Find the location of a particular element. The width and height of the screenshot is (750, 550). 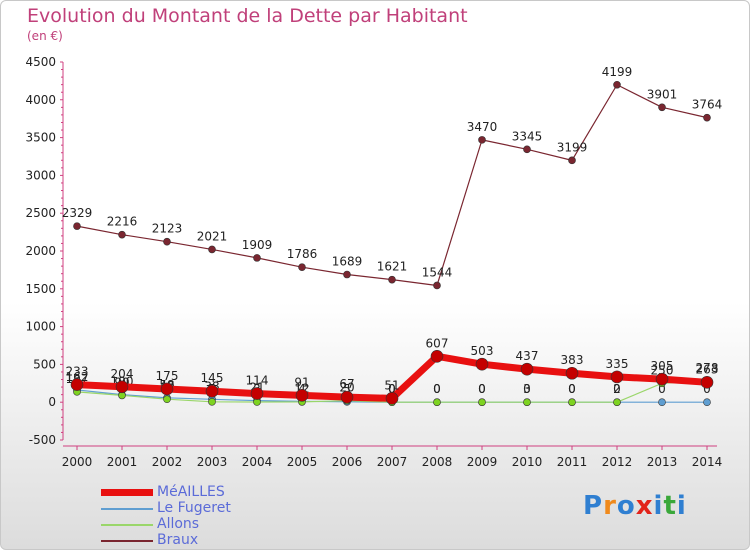

x-tick-label: 2004 is located at coordinates (257, 462).